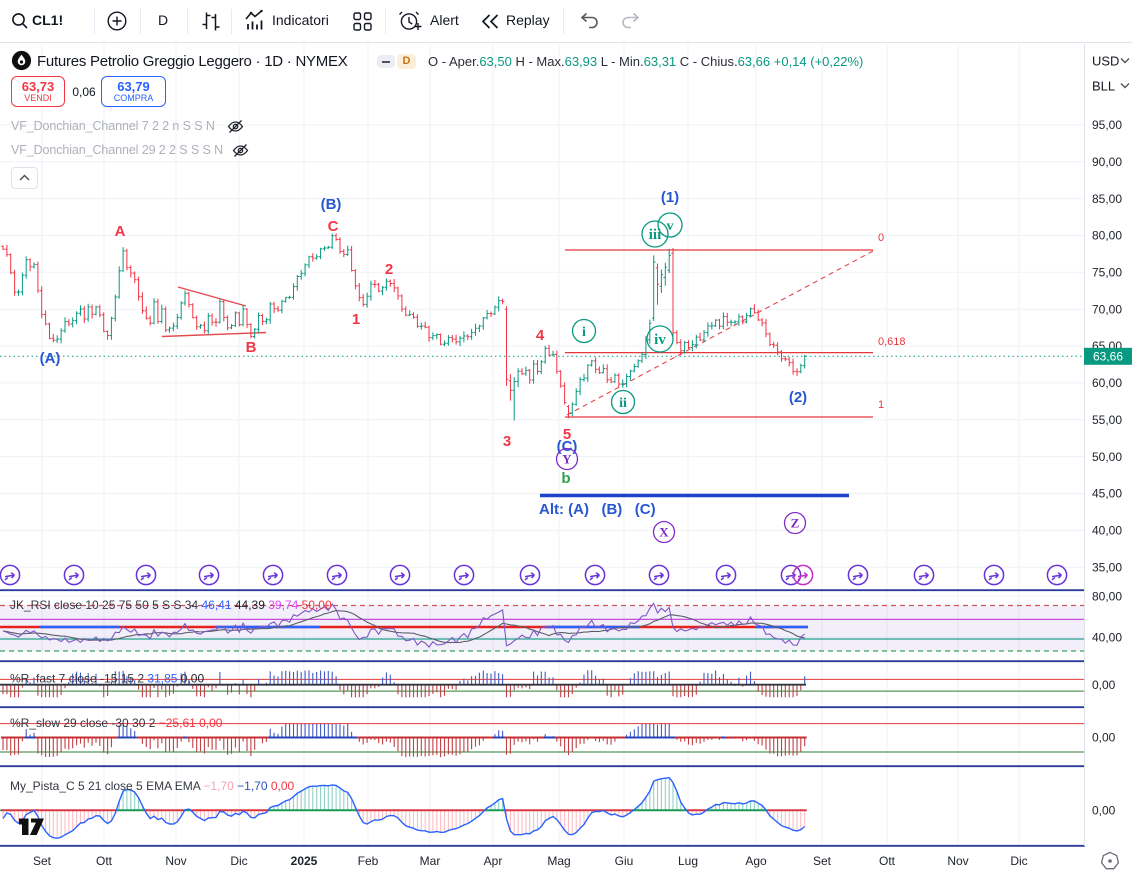 The width and height of the screenshot is (1132, 876). What do you see at coordinates (116, 723) in the screenshot?
I see `svg-text:%R_slow 29 close -30 30 2 −25: %R_slow 29 close -30 30 2 −25,61 0,00` at bounding box center [116, 723].